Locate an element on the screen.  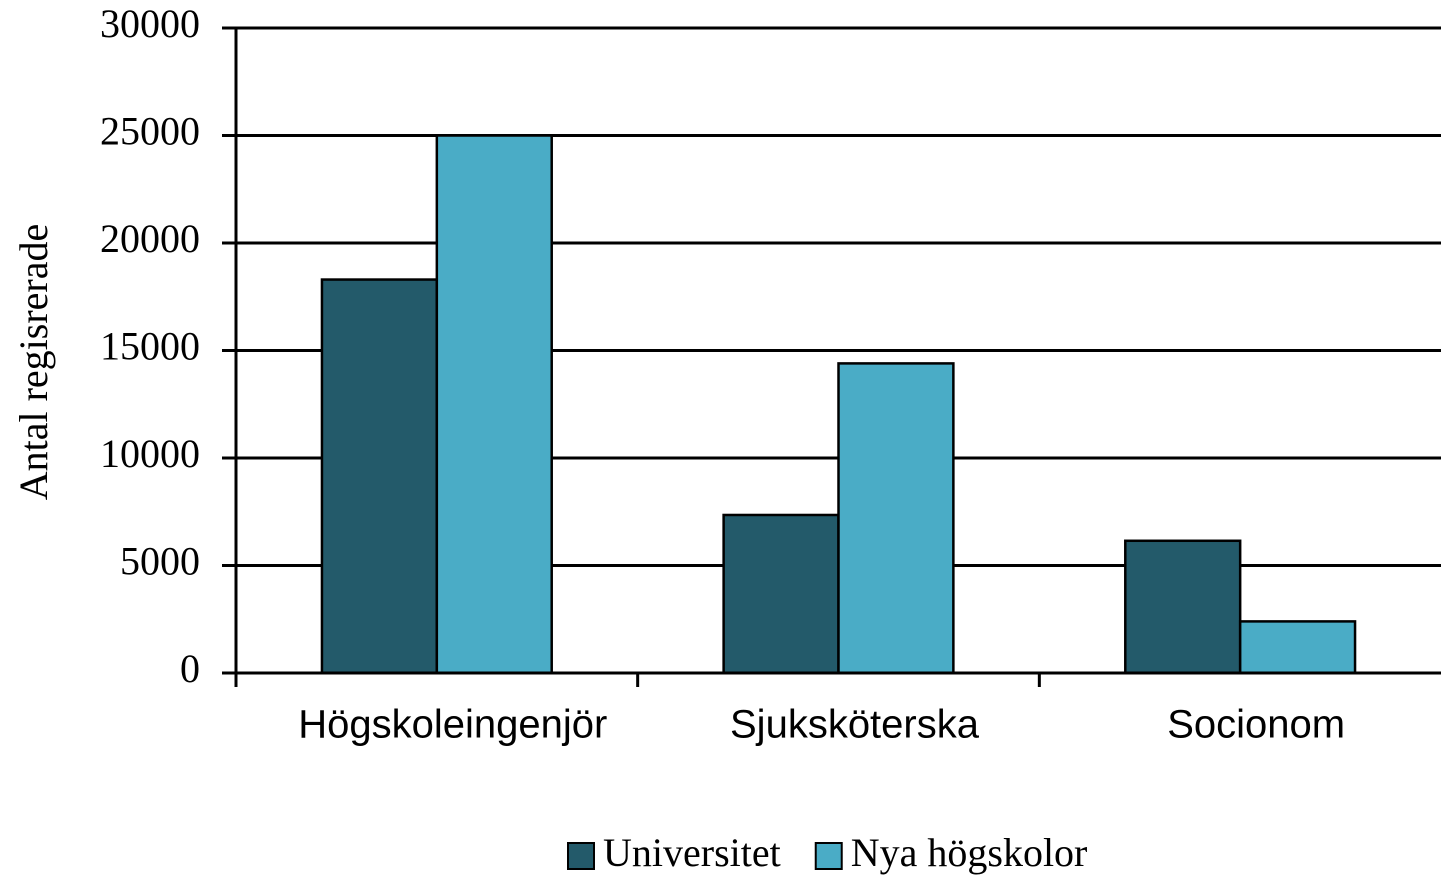
x-tick-label: Sjuksköterska is located at coordinates (855, 725).